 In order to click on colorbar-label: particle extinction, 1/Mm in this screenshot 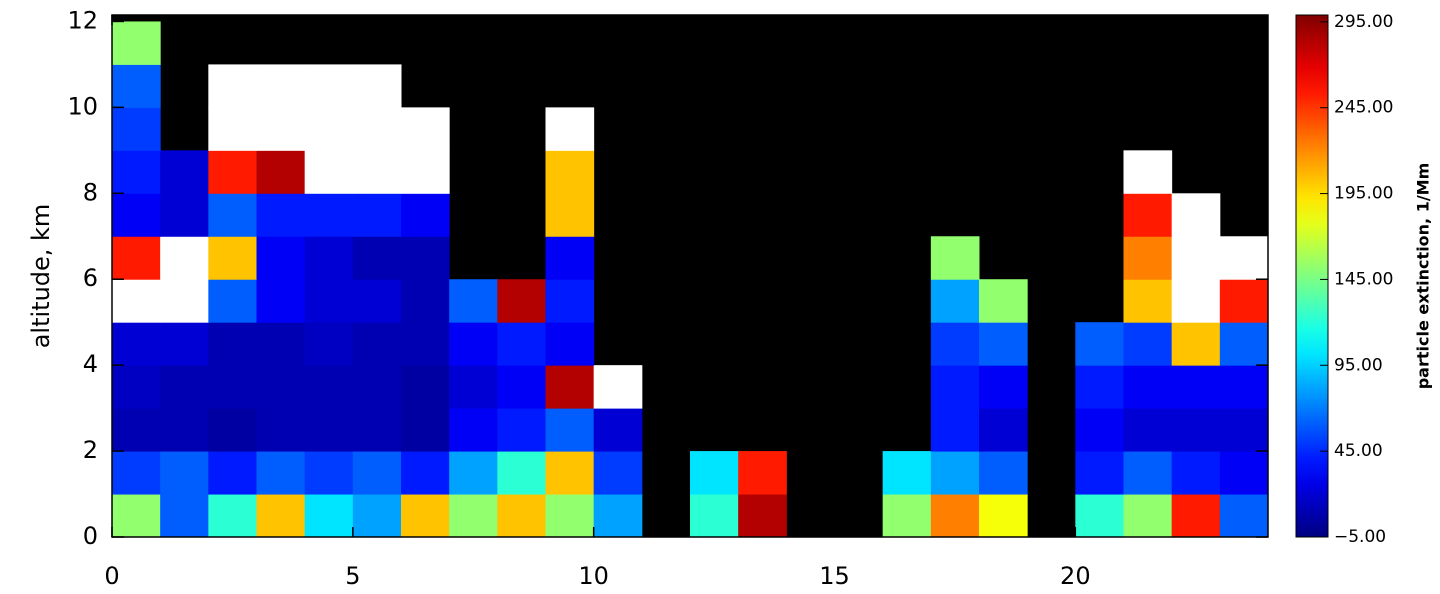, I will do `click(1423, 276)`.